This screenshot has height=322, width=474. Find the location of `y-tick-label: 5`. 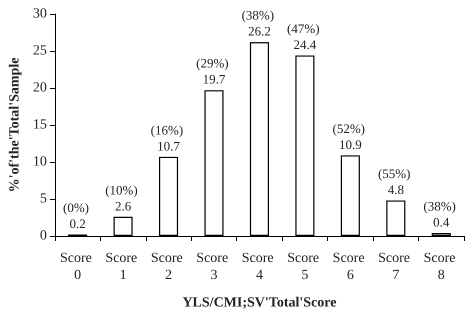

y-tick-label: 5 is located at coordinates (43, 199).